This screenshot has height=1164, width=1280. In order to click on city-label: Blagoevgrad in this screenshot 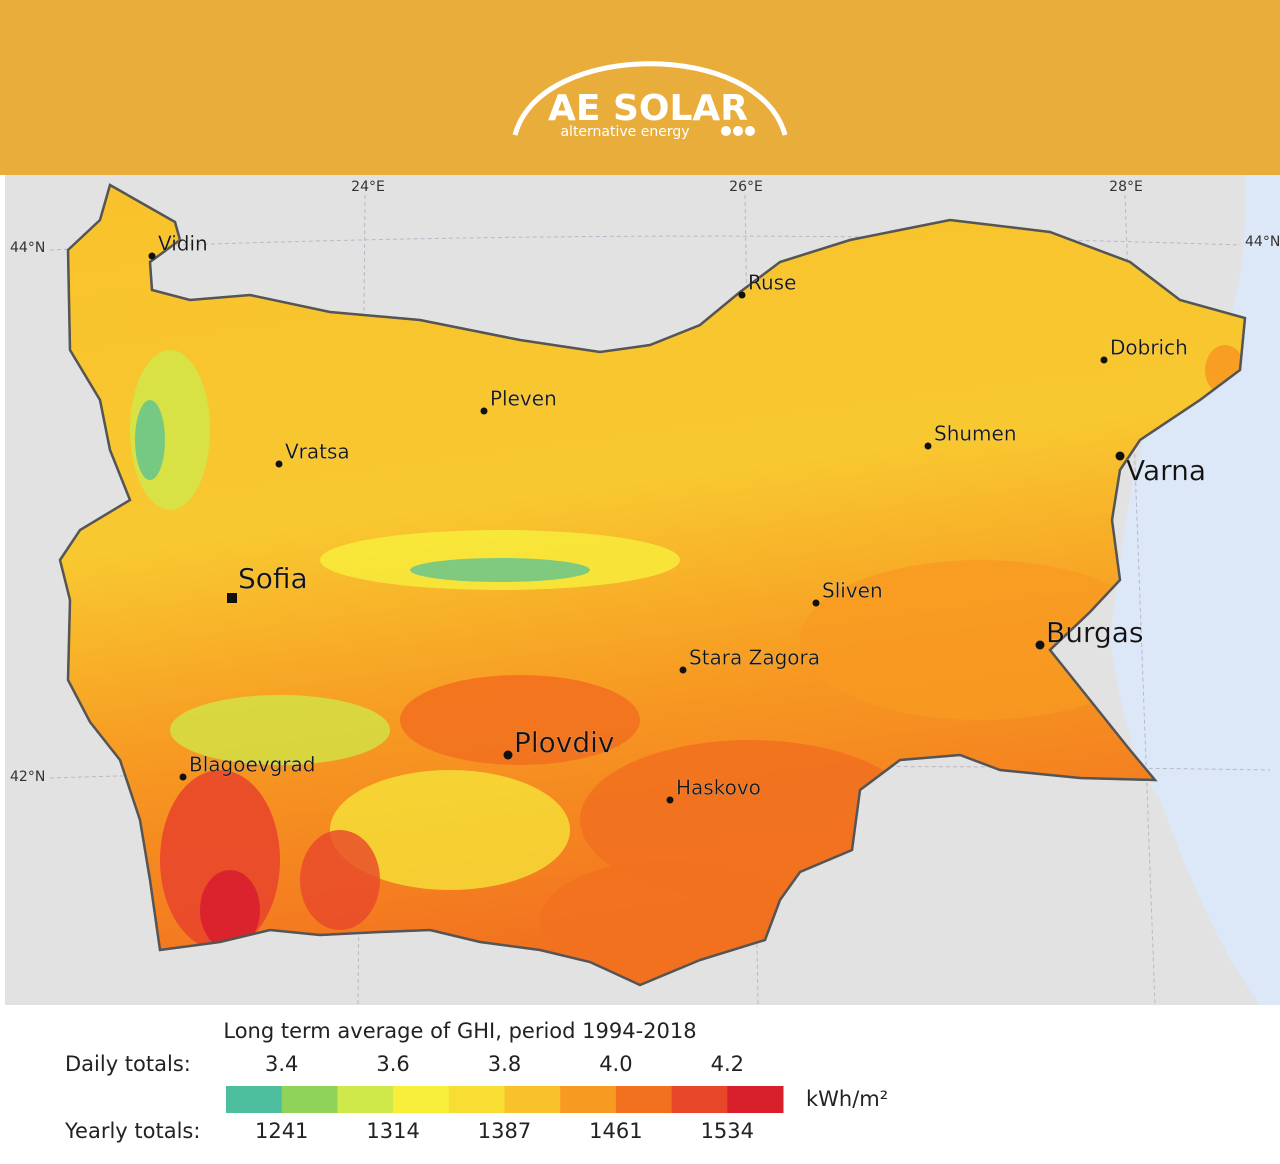, I will do `click(252, 765)`.